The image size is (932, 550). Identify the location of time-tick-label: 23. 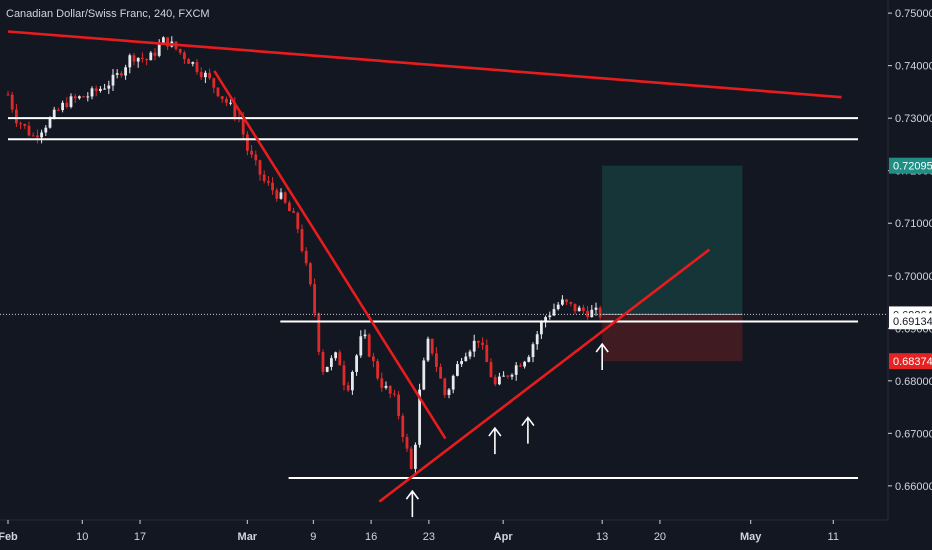
(429, 537).